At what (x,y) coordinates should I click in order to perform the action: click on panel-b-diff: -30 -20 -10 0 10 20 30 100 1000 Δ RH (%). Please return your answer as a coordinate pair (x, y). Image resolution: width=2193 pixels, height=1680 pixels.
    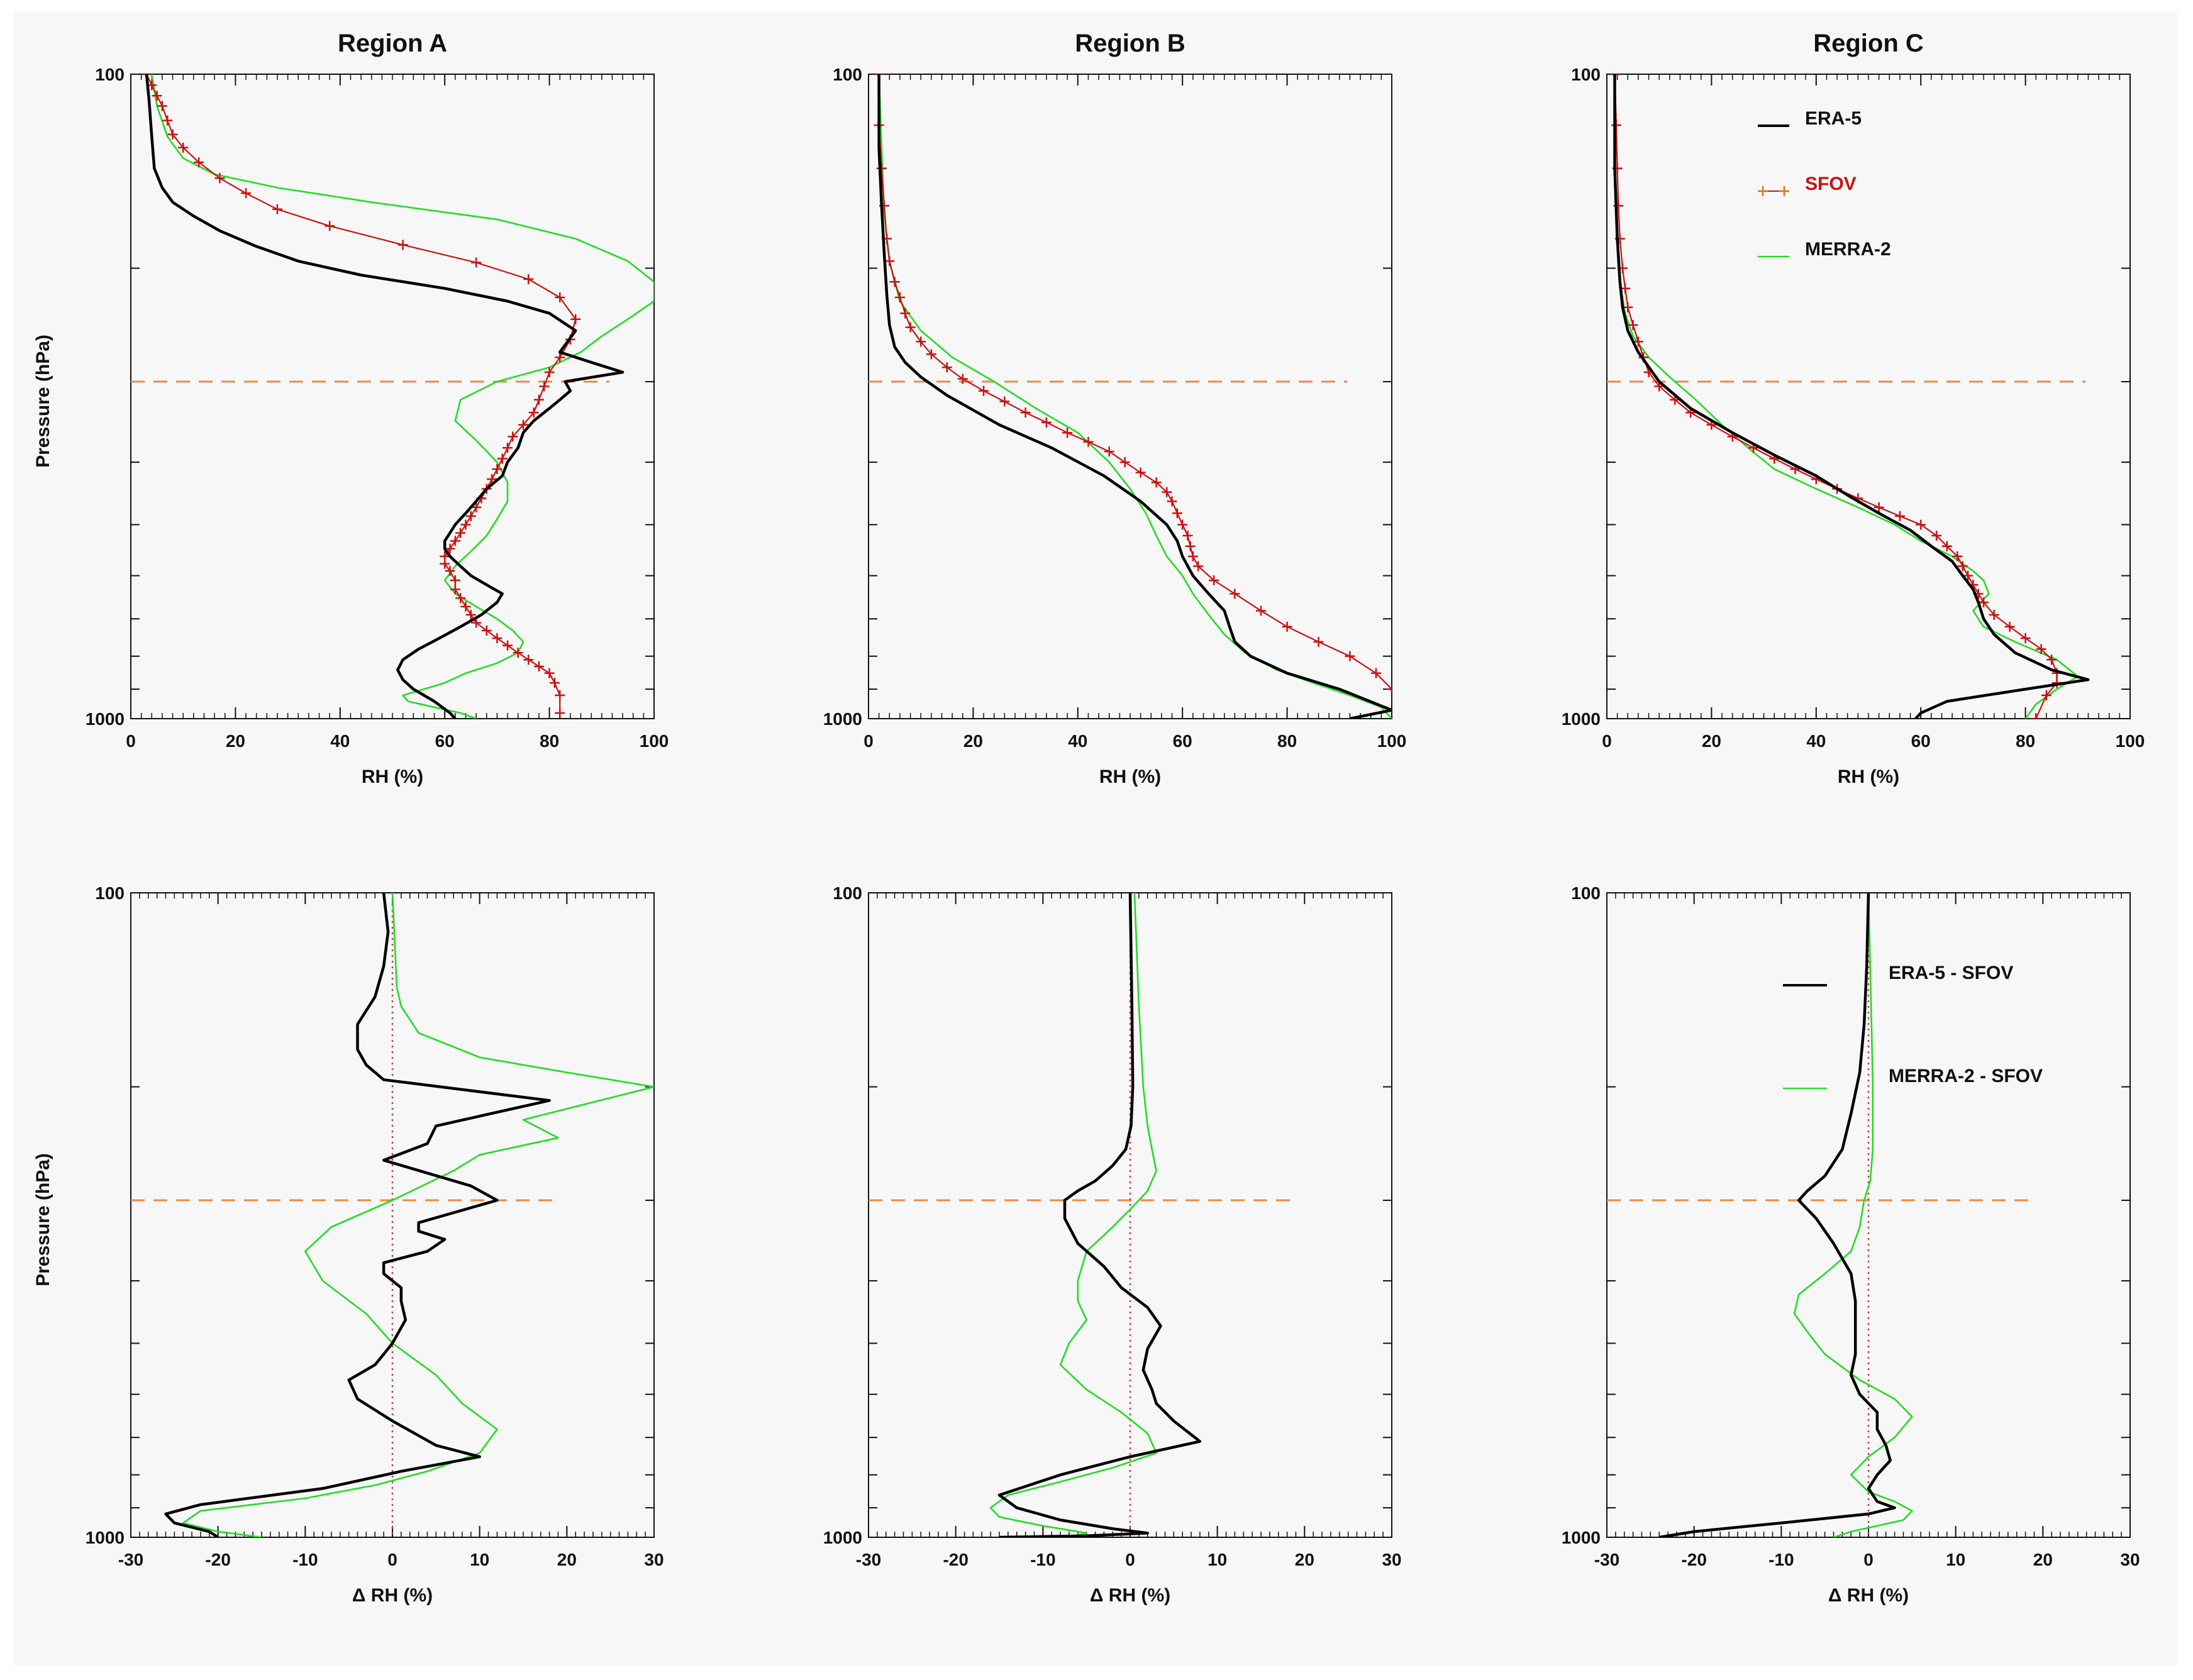
    Looking at the image, I should click on (1112, 1244).